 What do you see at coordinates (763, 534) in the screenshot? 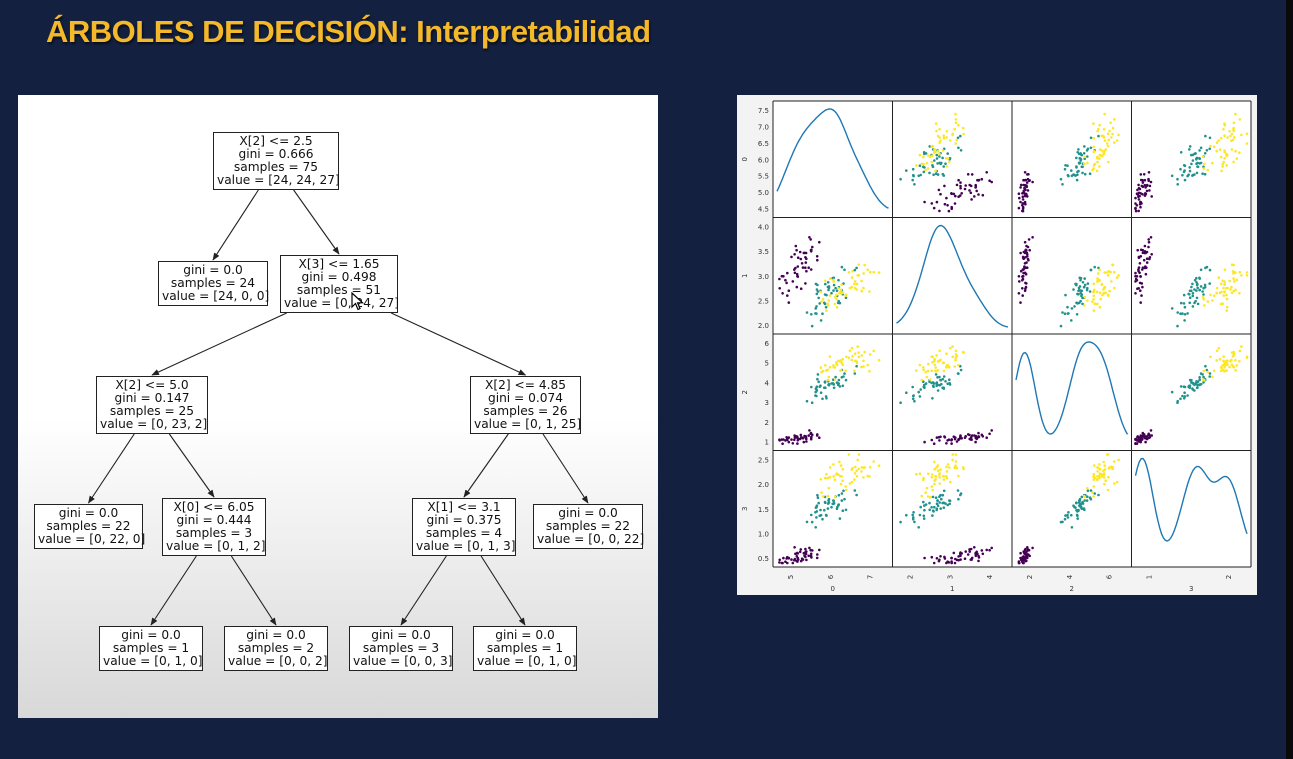
I see `y-tick-label: 1.0` at bounding box center [763, 534].